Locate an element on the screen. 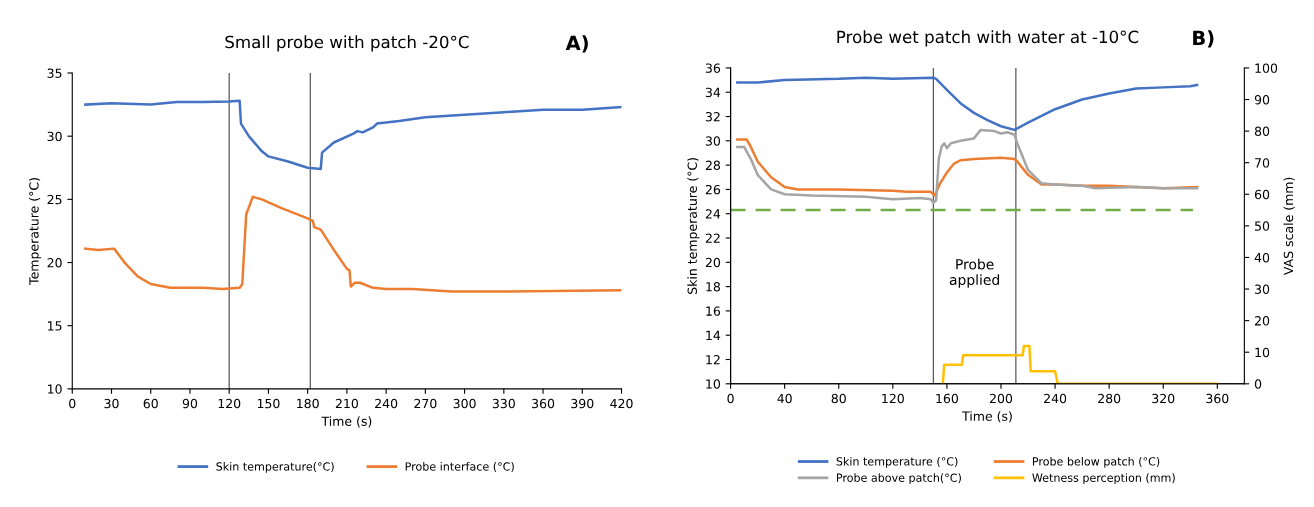  x-tick-label: 210 is located at coordinates (346, 403).